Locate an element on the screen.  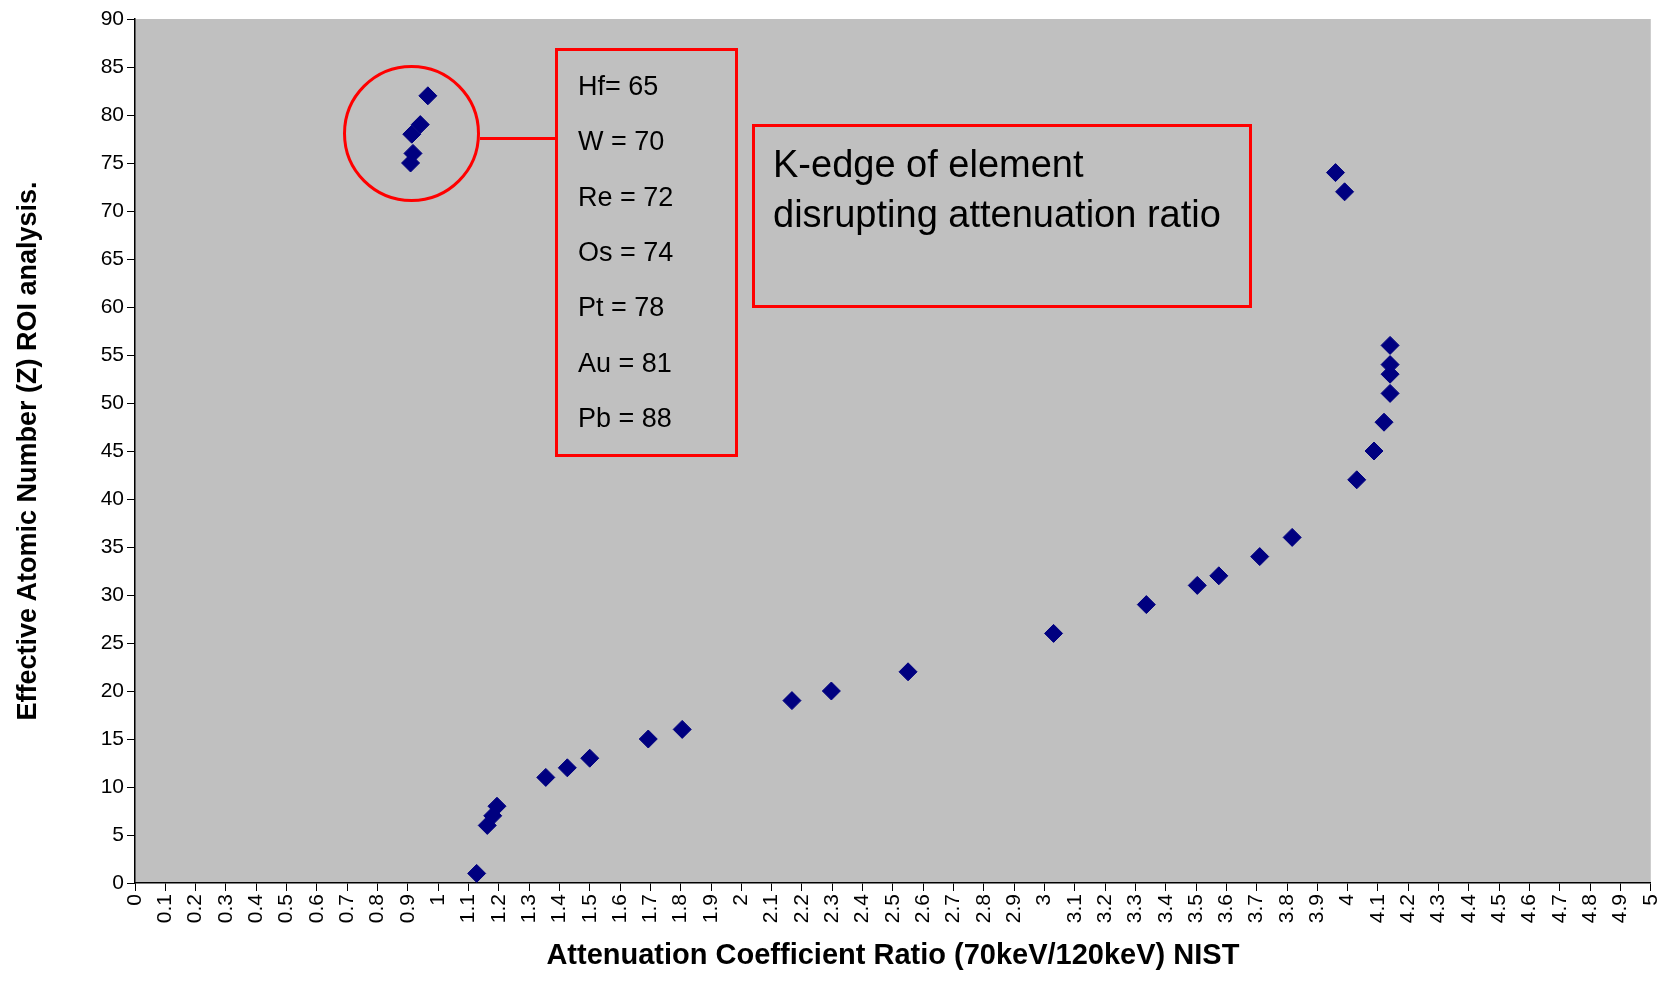
x-tick-label: 1.8 is located at coordinates (679, 909).